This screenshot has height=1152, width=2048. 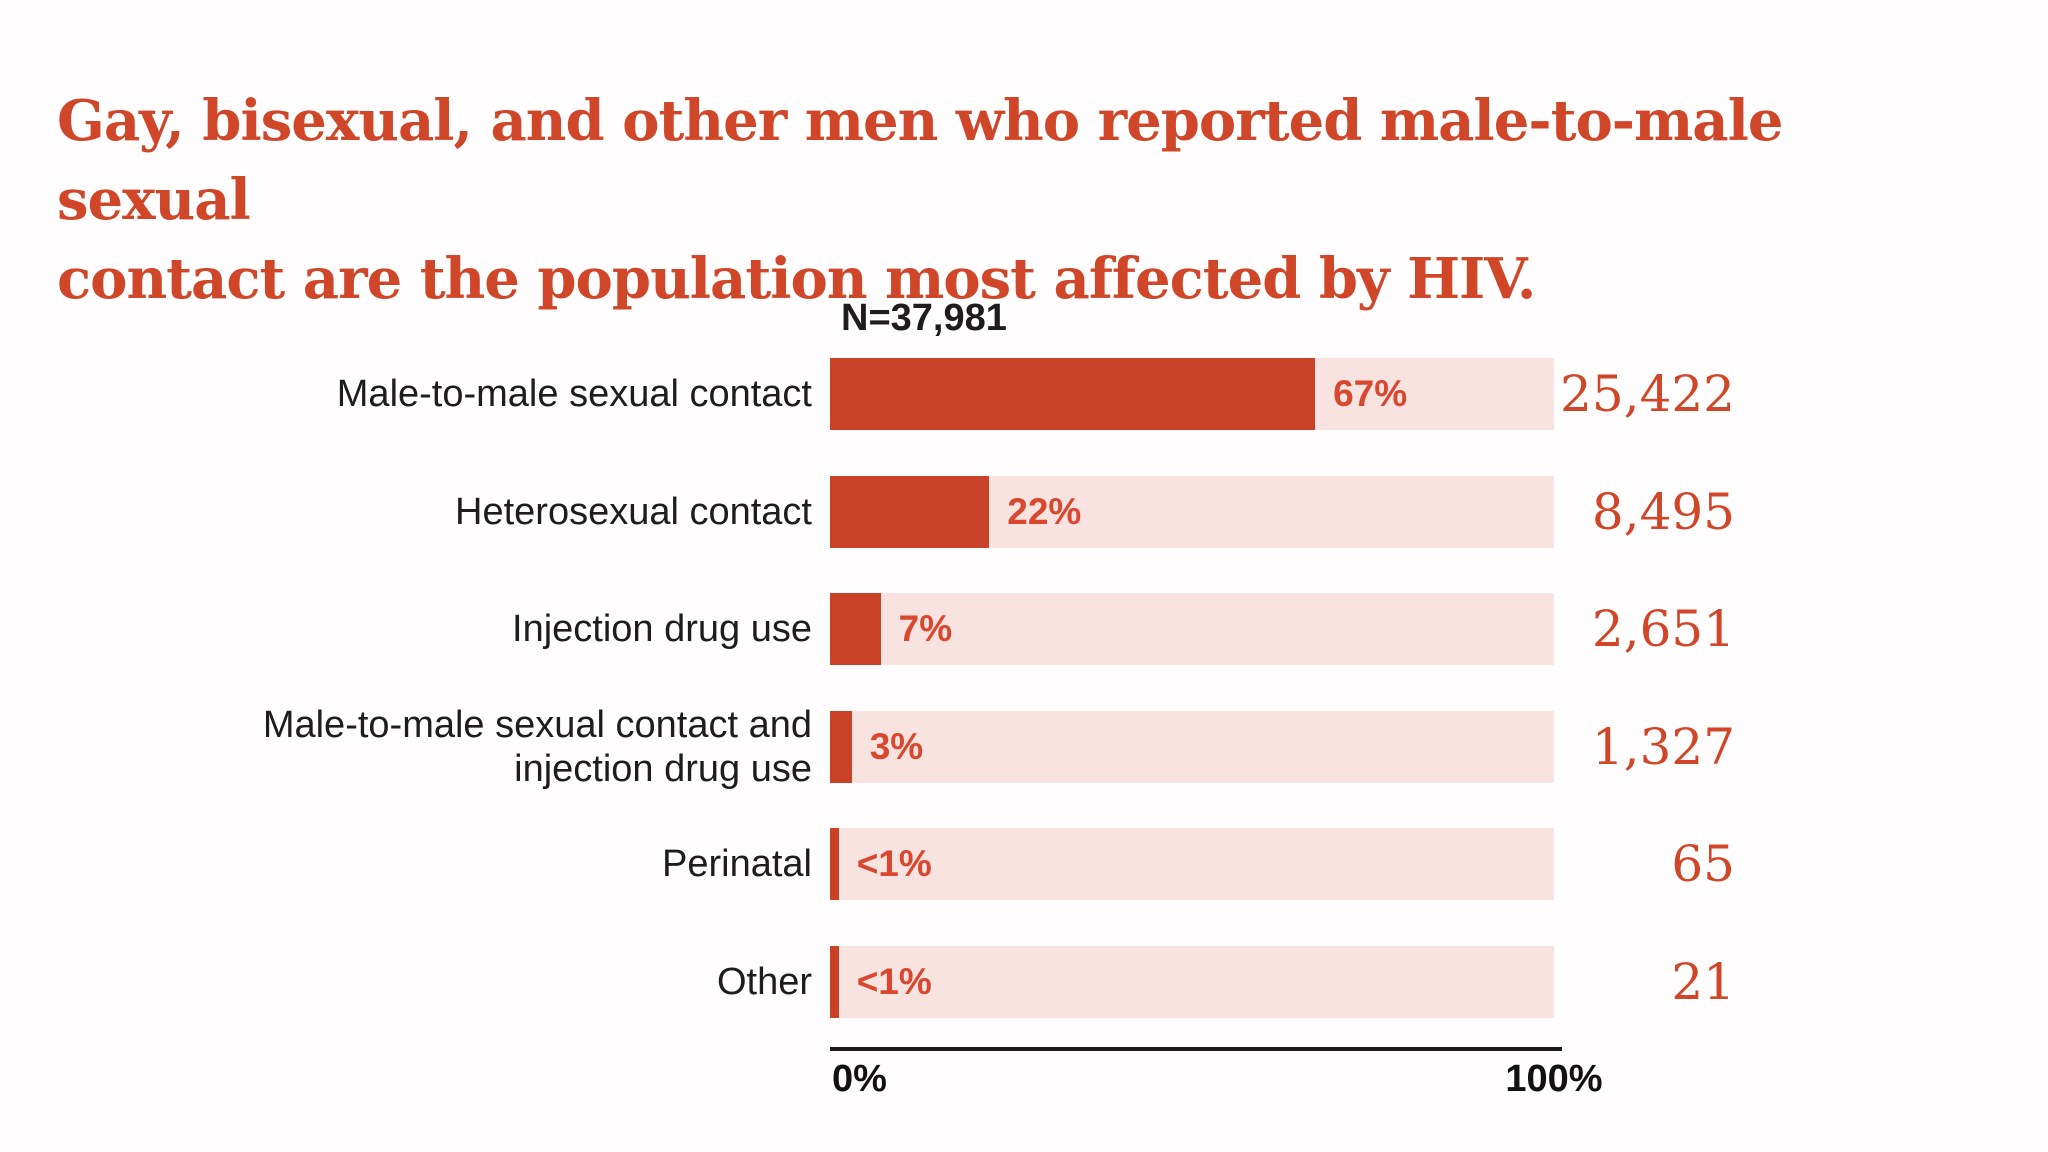 What do you see at coordinates (924, 318) in the screenshot?
I see `sample-size-label: N=37,981` at bounding box center [924, 318].